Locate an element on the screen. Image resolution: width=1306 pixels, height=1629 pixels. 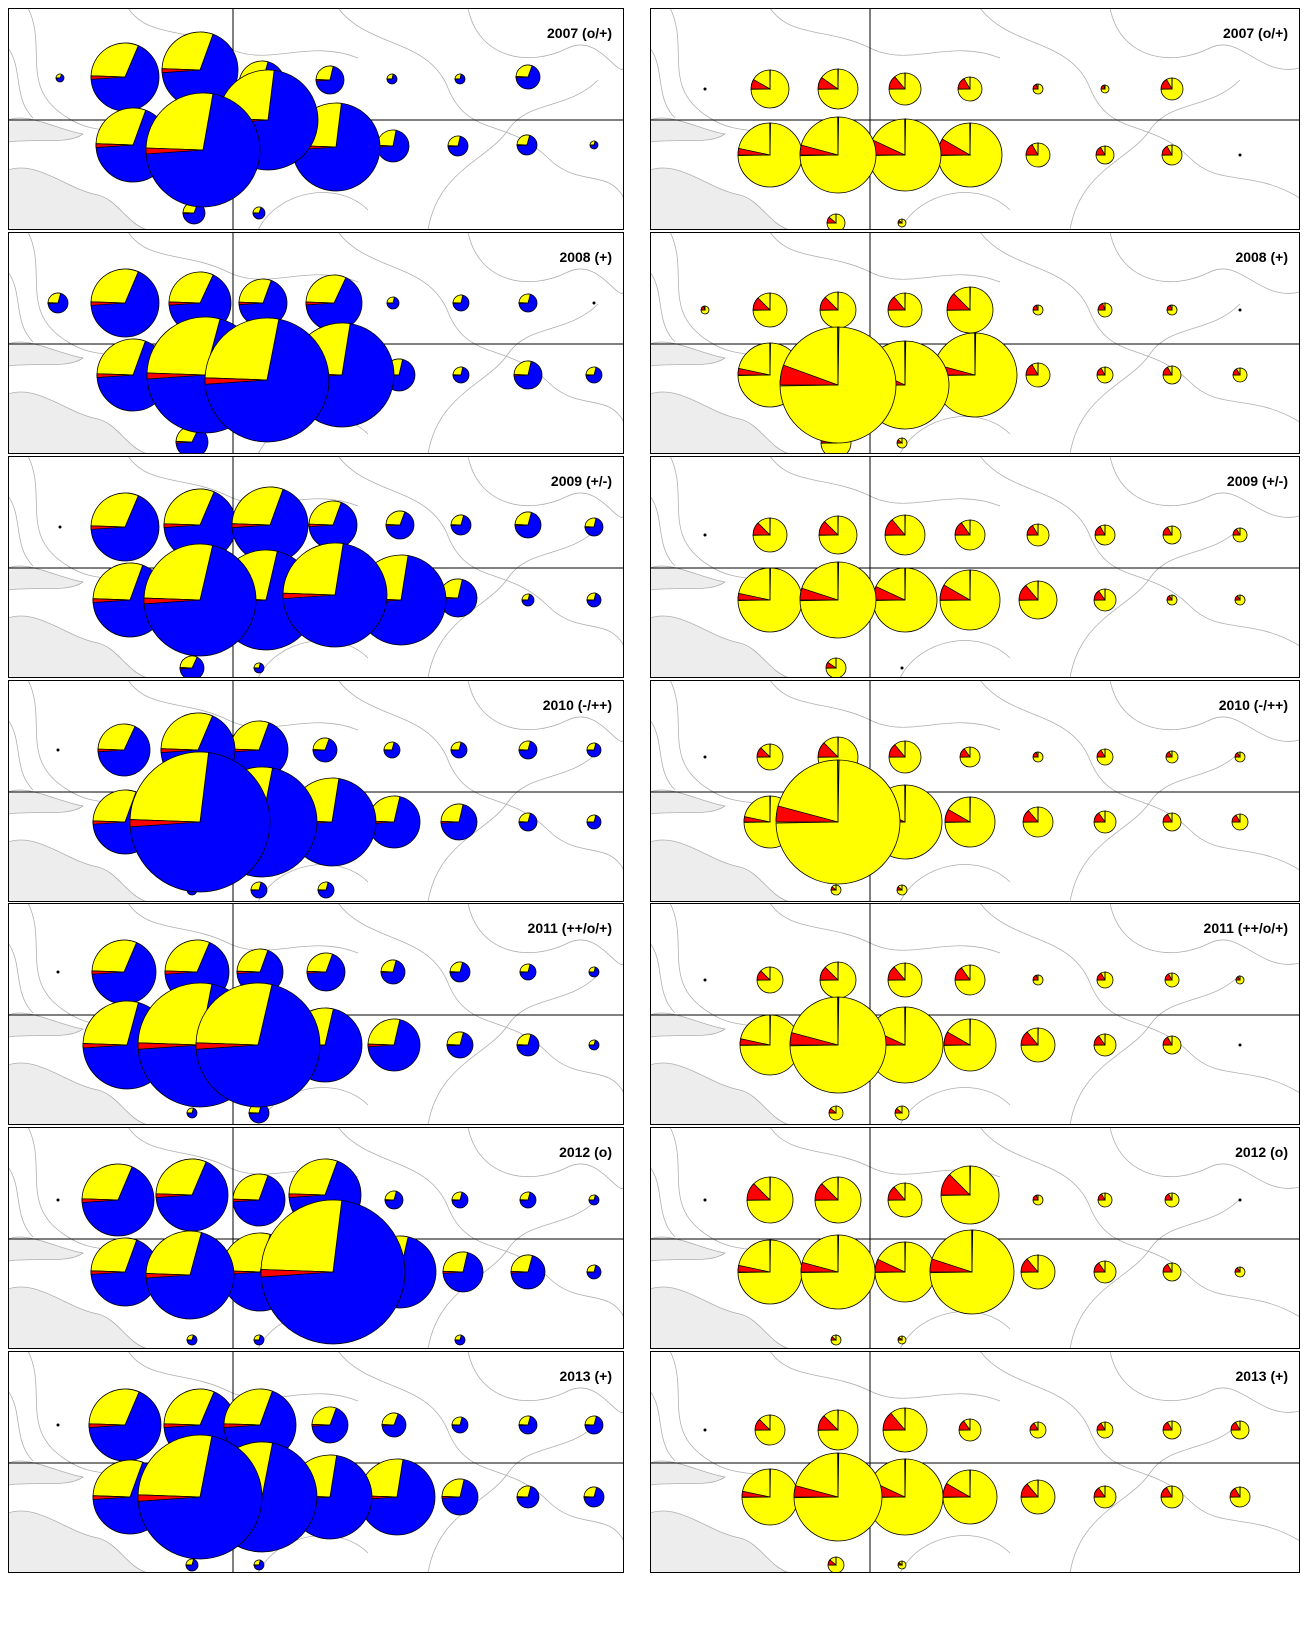
map-canvas is located at coordinates (316, 791).